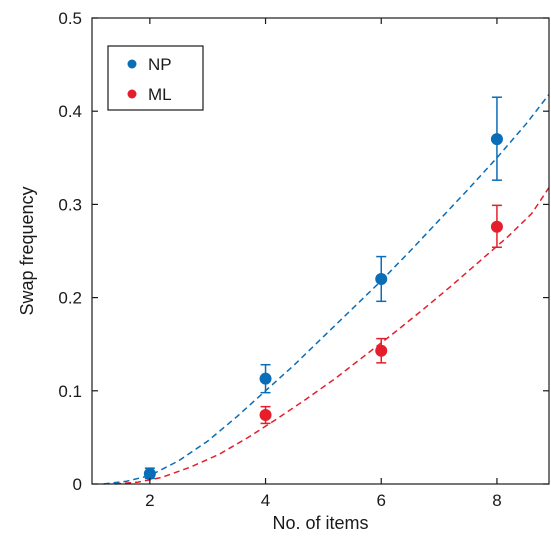 This screenshot has width=551, height=539. Describe the element at coordinates (160, 64) in the screenshot. I see `legend-label-np: NP` at that location.